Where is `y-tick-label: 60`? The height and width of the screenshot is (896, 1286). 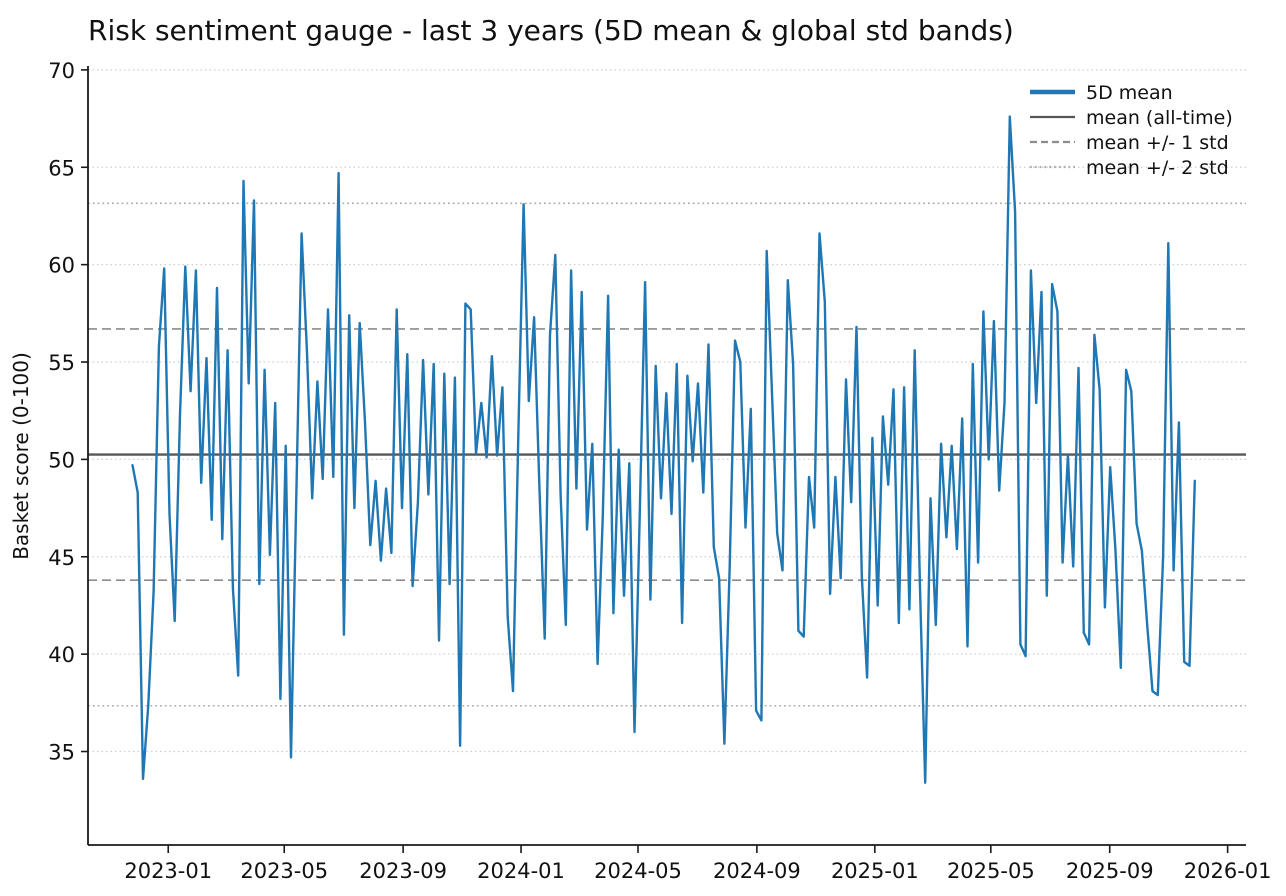 y-tick-label: 60 is located at coordinates (61, 266).